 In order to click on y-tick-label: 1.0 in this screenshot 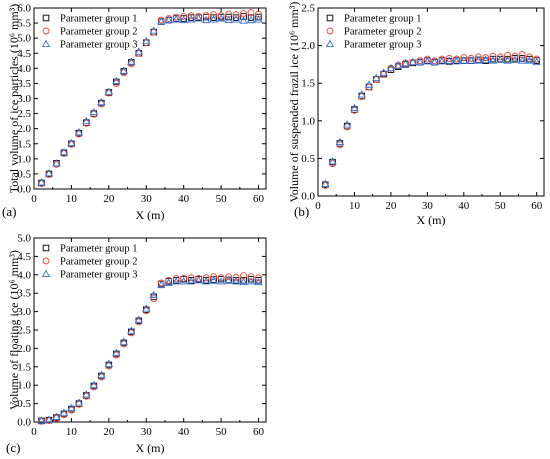, I will do `click(24, 159)`.